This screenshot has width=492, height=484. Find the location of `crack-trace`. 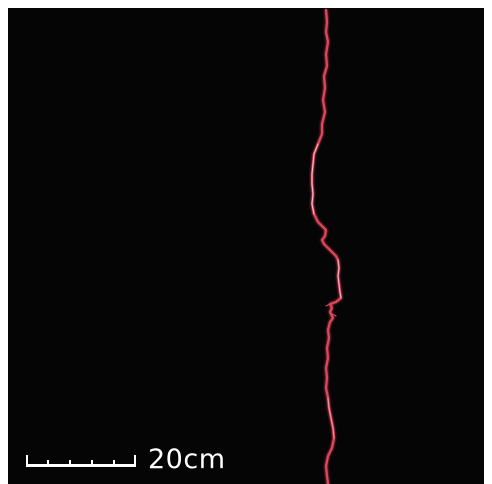

crack-trace is located at coordinates (326, 246).